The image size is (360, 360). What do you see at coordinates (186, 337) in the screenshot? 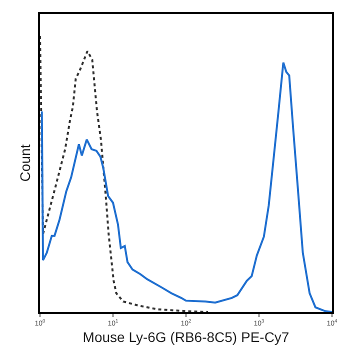
I see `x-axis-title: Mouse Ly-6G (RB6-8C5) PE-Cy7` at bounding box center [186, 337].